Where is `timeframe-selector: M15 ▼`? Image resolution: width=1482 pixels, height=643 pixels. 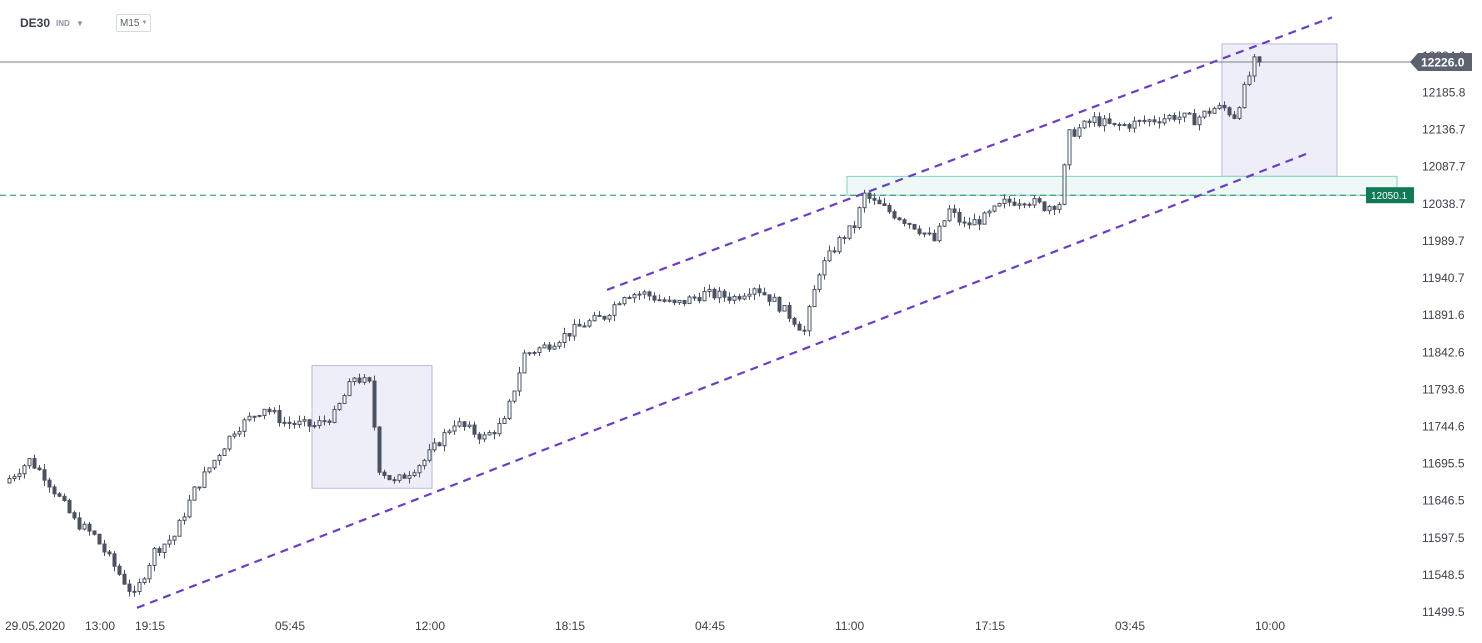
timeframe-selector: M15 ▼ is located at coordinates (134, 23).